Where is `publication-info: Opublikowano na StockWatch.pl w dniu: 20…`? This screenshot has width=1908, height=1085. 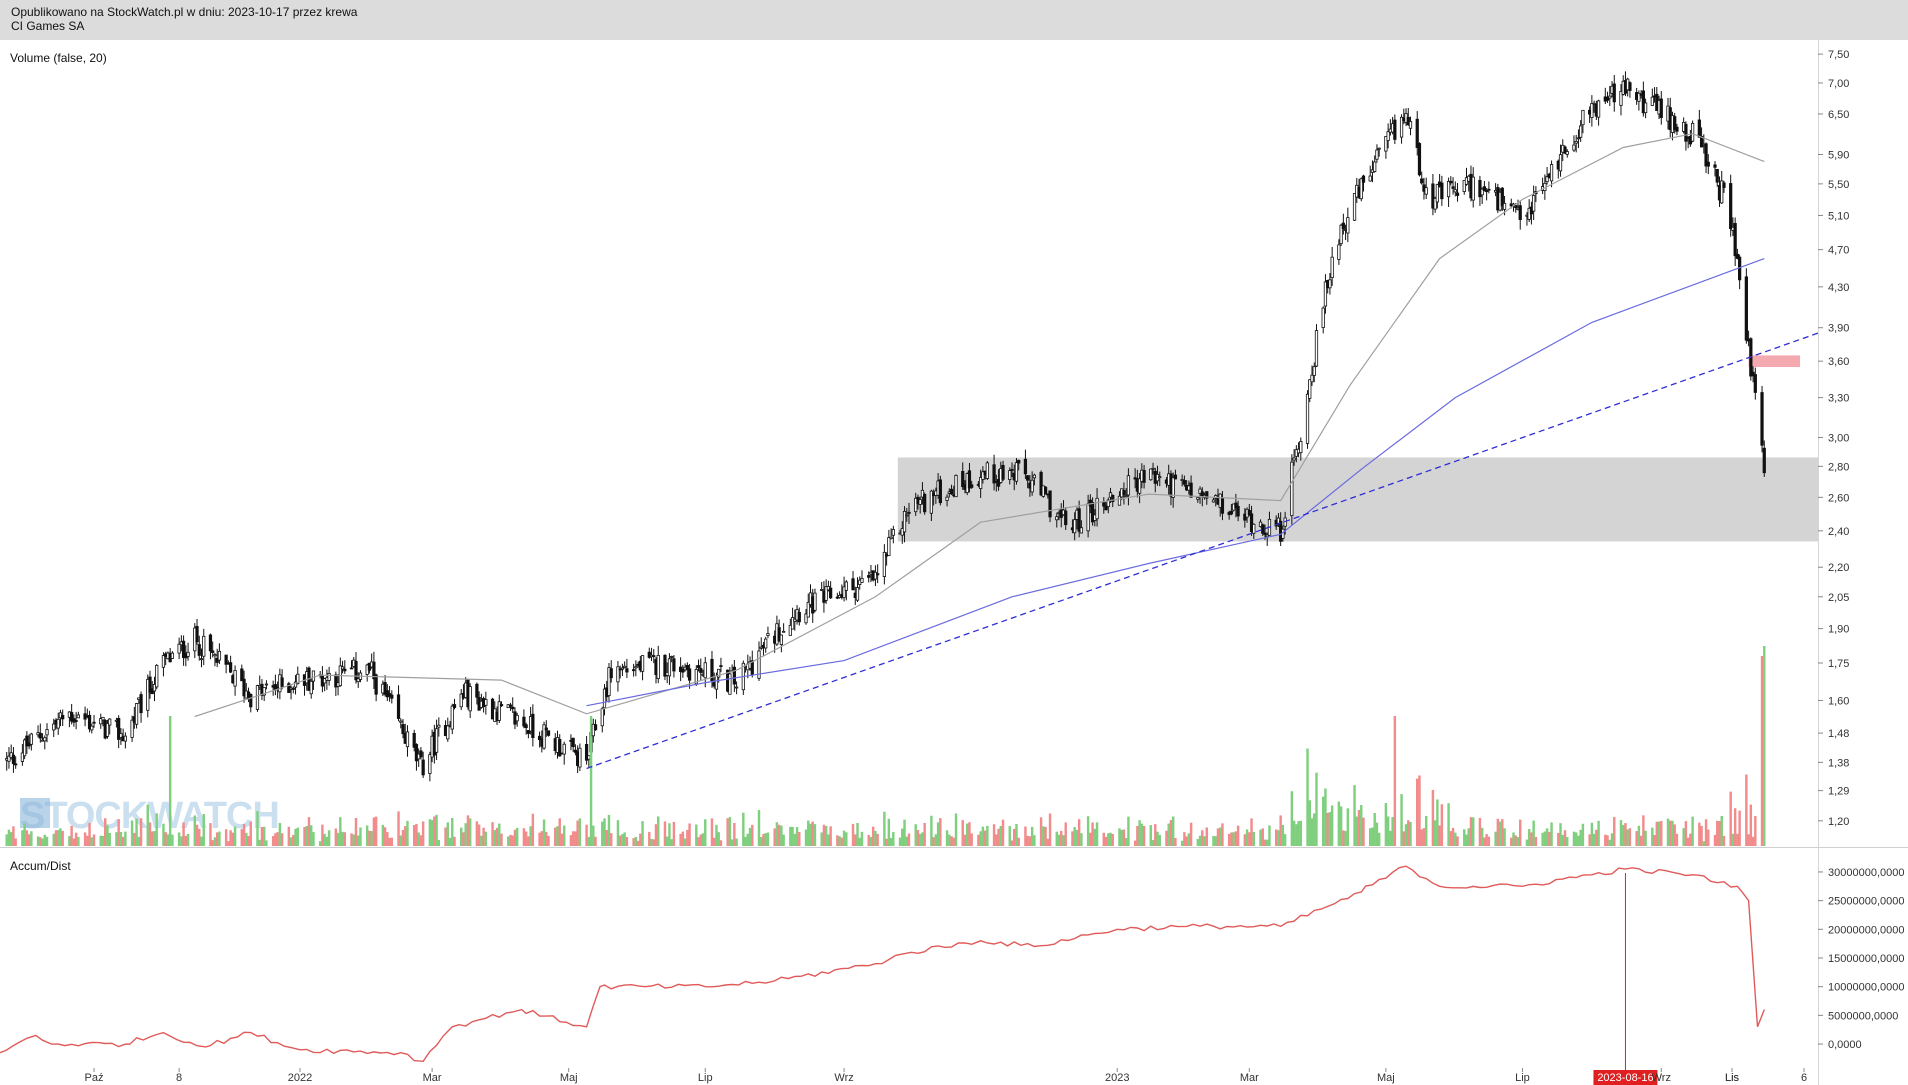
publication-info: Opublikowano na StockWatch.pl w dniu: 20… is located at coordinates (184, 12).